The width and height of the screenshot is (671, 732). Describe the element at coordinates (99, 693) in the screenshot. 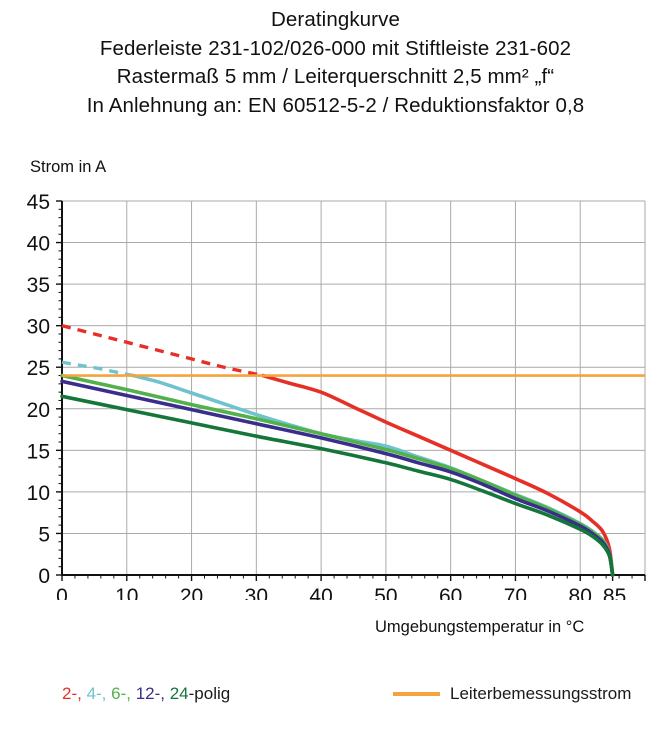

I see `legend-pole-4-polig: 4-,` at that location.